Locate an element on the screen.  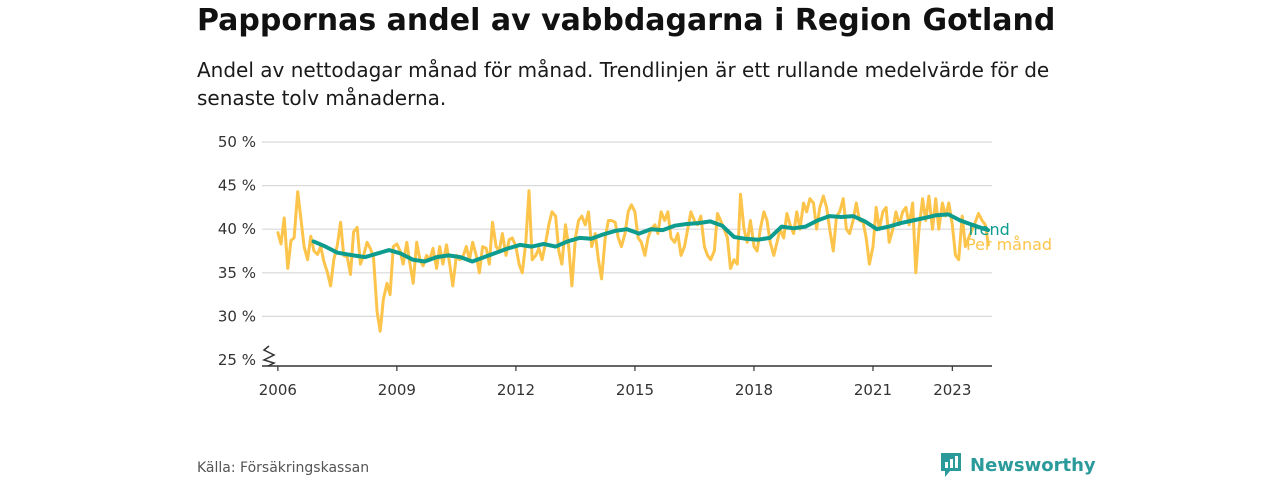
y-tick-label: 40 % is located at coordinates (237, 229).